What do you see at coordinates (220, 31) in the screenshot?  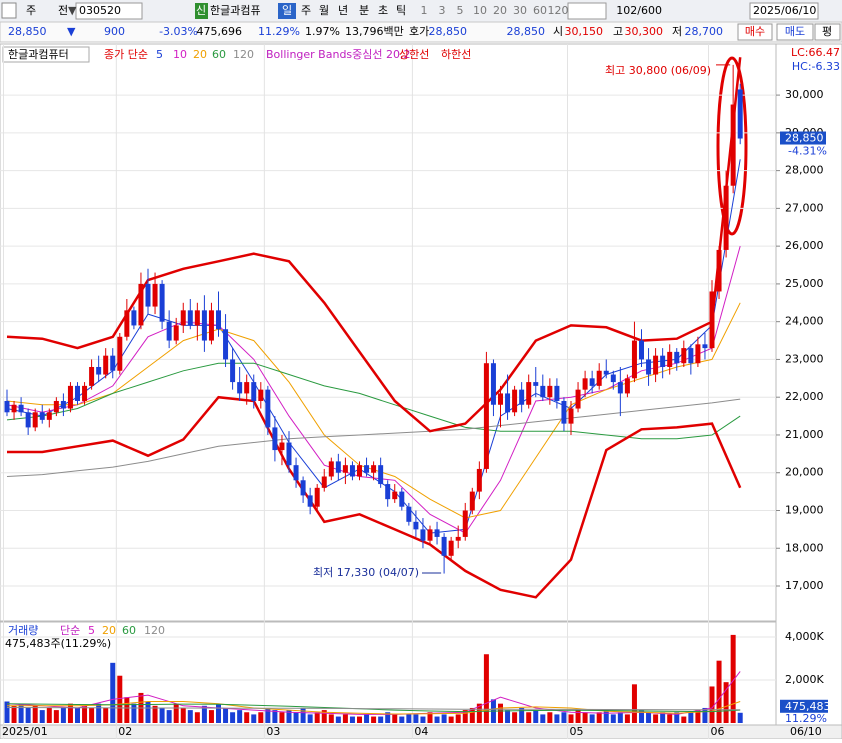 I see `quote-volume: 475,696` at bounding box center [220, 31].